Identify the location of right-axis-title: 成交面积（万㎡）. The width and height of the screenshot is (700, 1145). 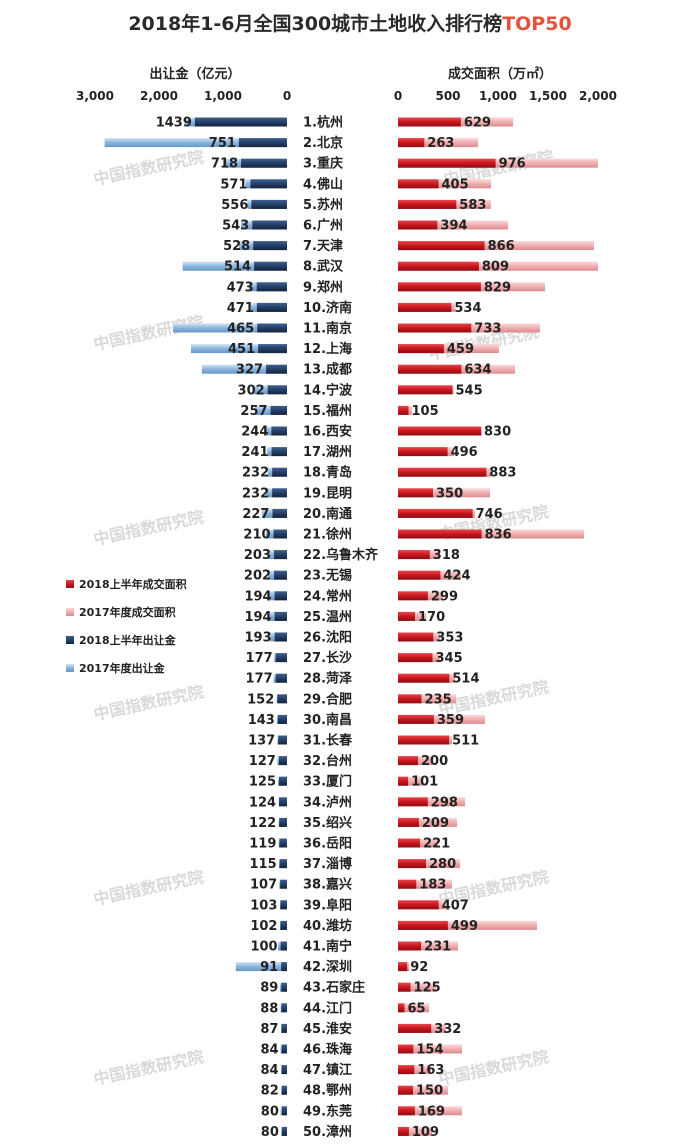
(500, 74).